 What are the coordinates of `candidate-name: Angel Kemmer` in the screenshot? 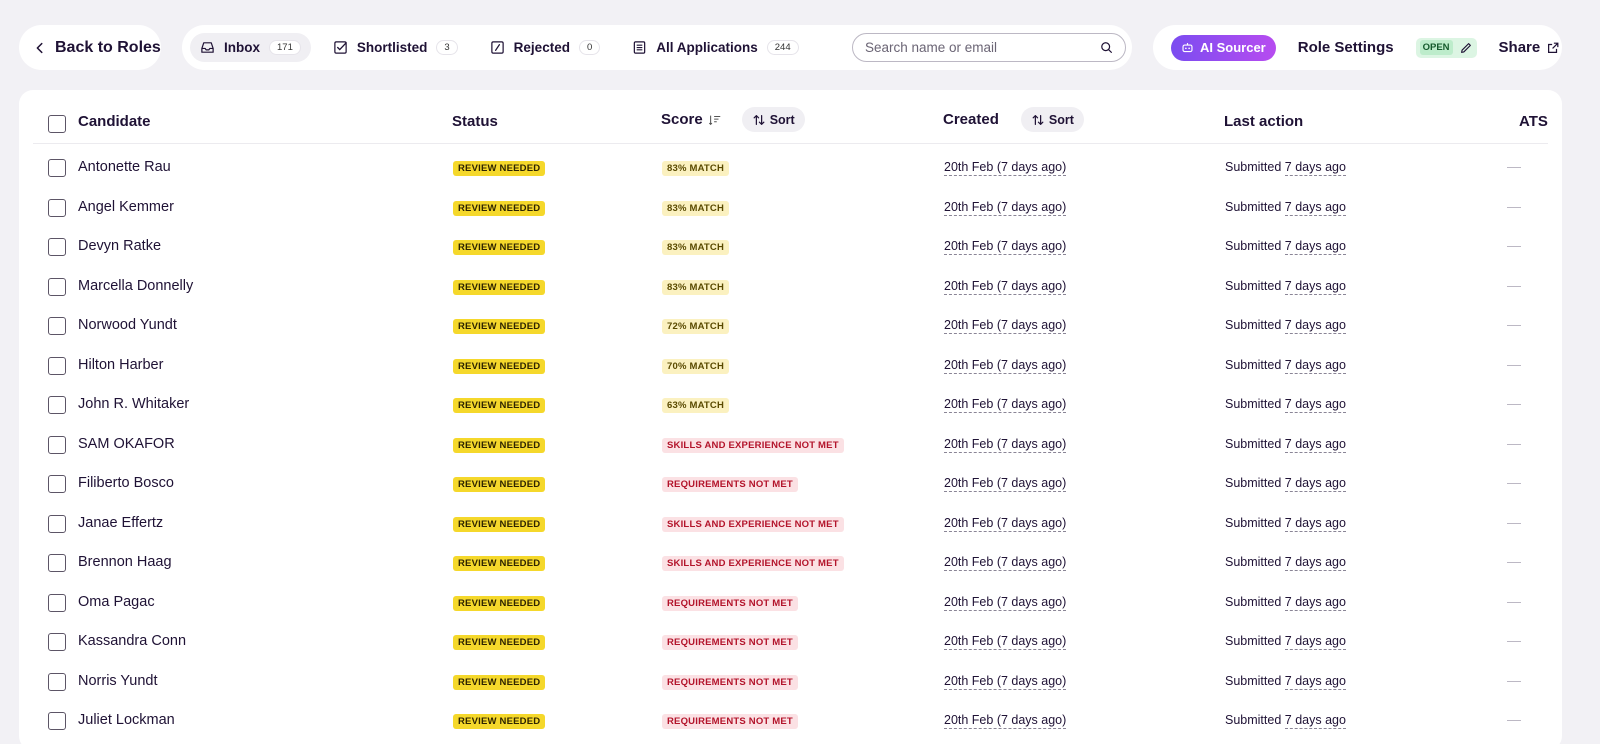 It's located at (126, 206).